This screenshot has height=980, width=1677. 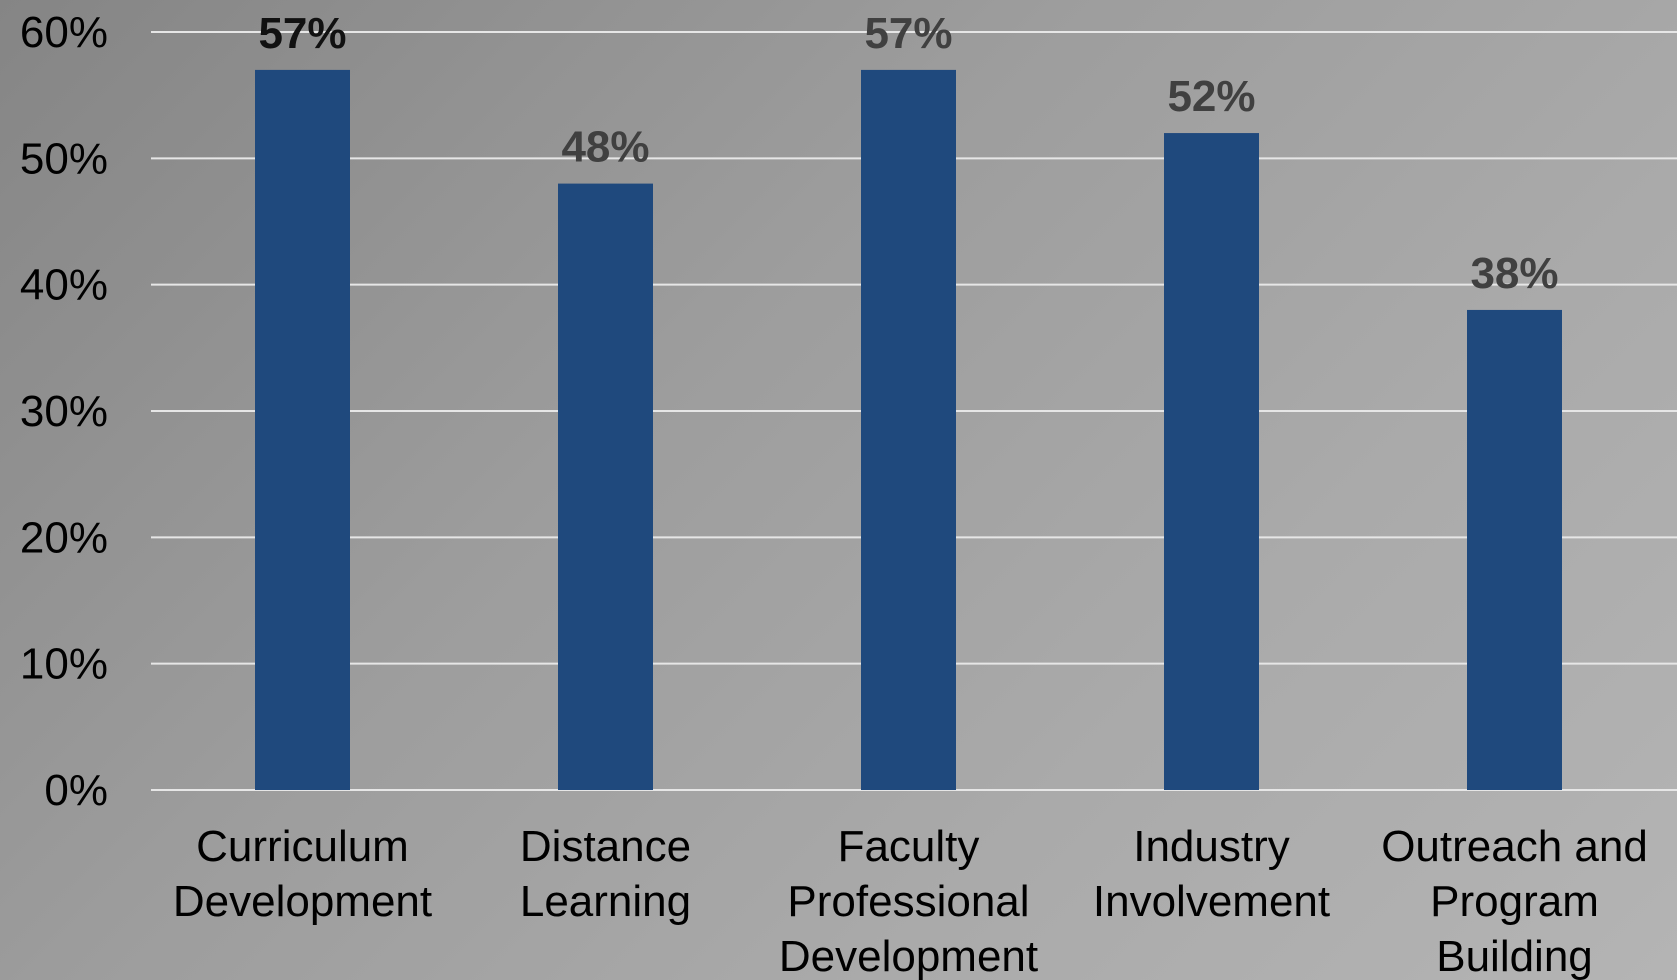 I want to click on y-tick-label: 60%, so click(x=64, y=32).